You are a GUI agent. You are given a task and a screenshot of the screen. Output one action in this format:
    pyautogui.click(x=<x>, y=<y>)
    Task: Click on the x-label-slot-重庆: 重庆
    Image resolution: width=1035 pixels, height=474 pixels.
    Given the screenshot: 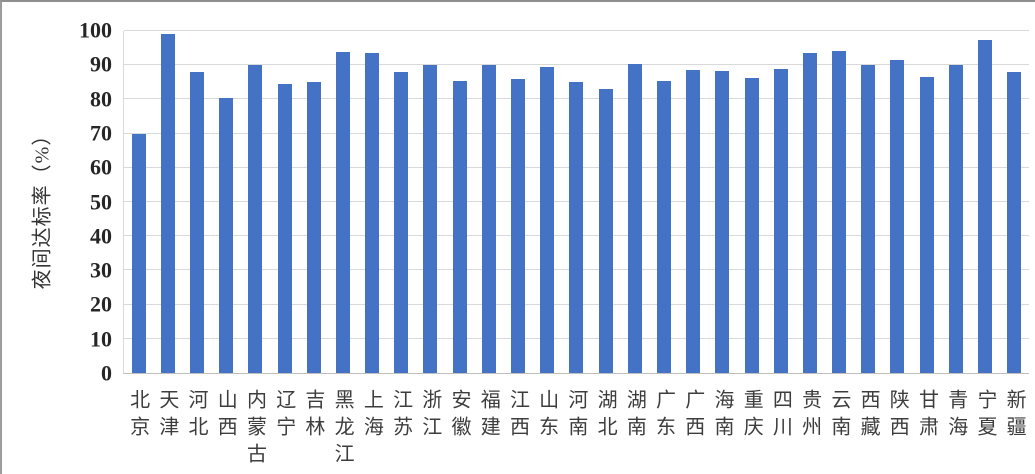 What is the action you would take?
    pyautogui.click(x=751, y=429)
    